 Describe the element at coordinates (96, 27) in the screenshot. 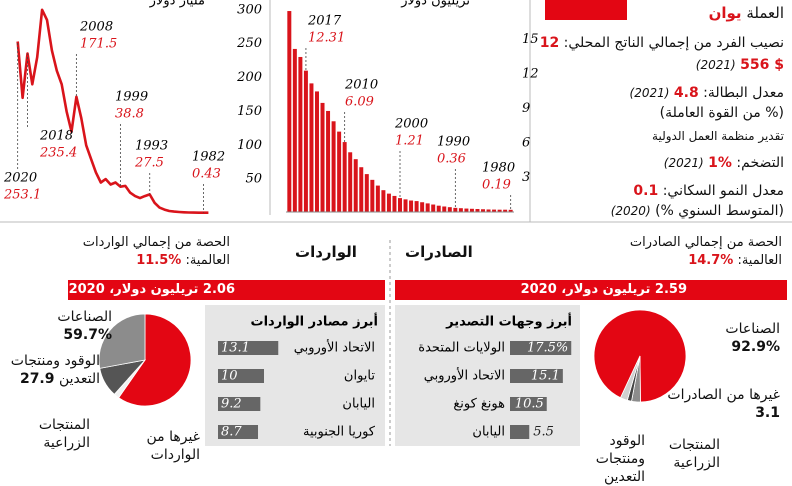

I see `annotation-year: 2008` at that location.